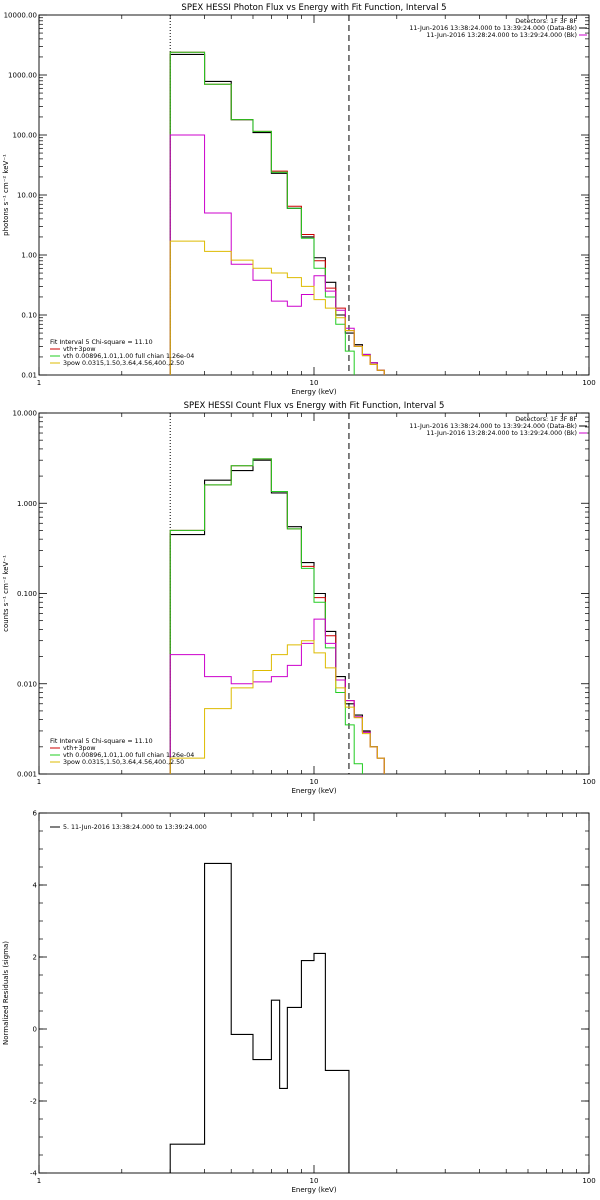  Describe the element at coordinates (6, 593) in the screenshot. I see `count-y-axis-label: counts s⁻¹ cm⁻² keV⁻¹` at that location.